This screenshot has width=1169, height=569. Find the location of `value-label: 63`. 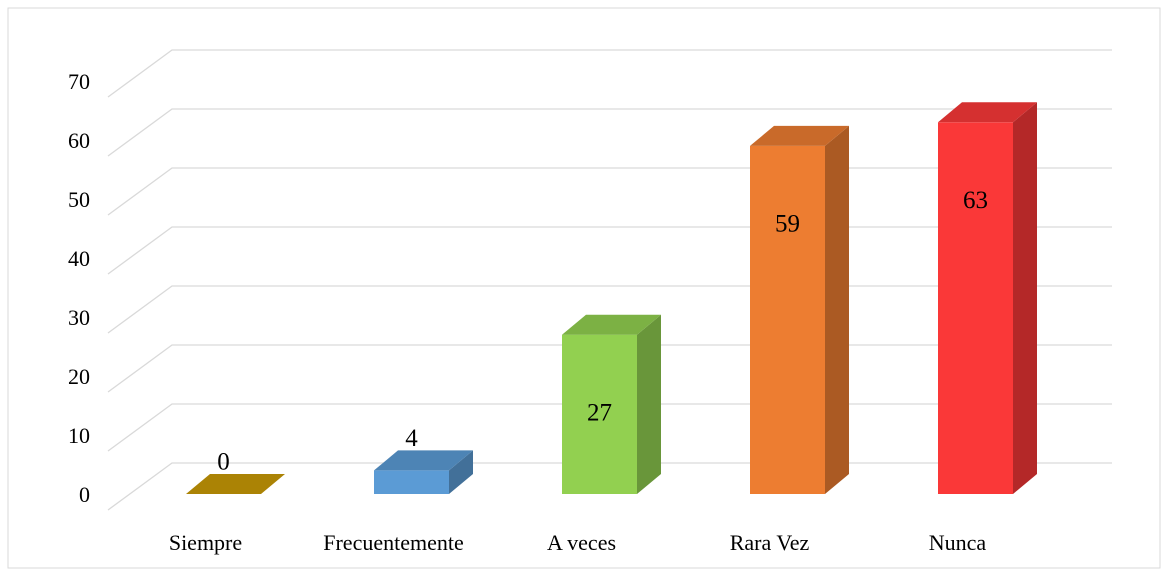

value-label: 63 is located at coordinates (975, 200).